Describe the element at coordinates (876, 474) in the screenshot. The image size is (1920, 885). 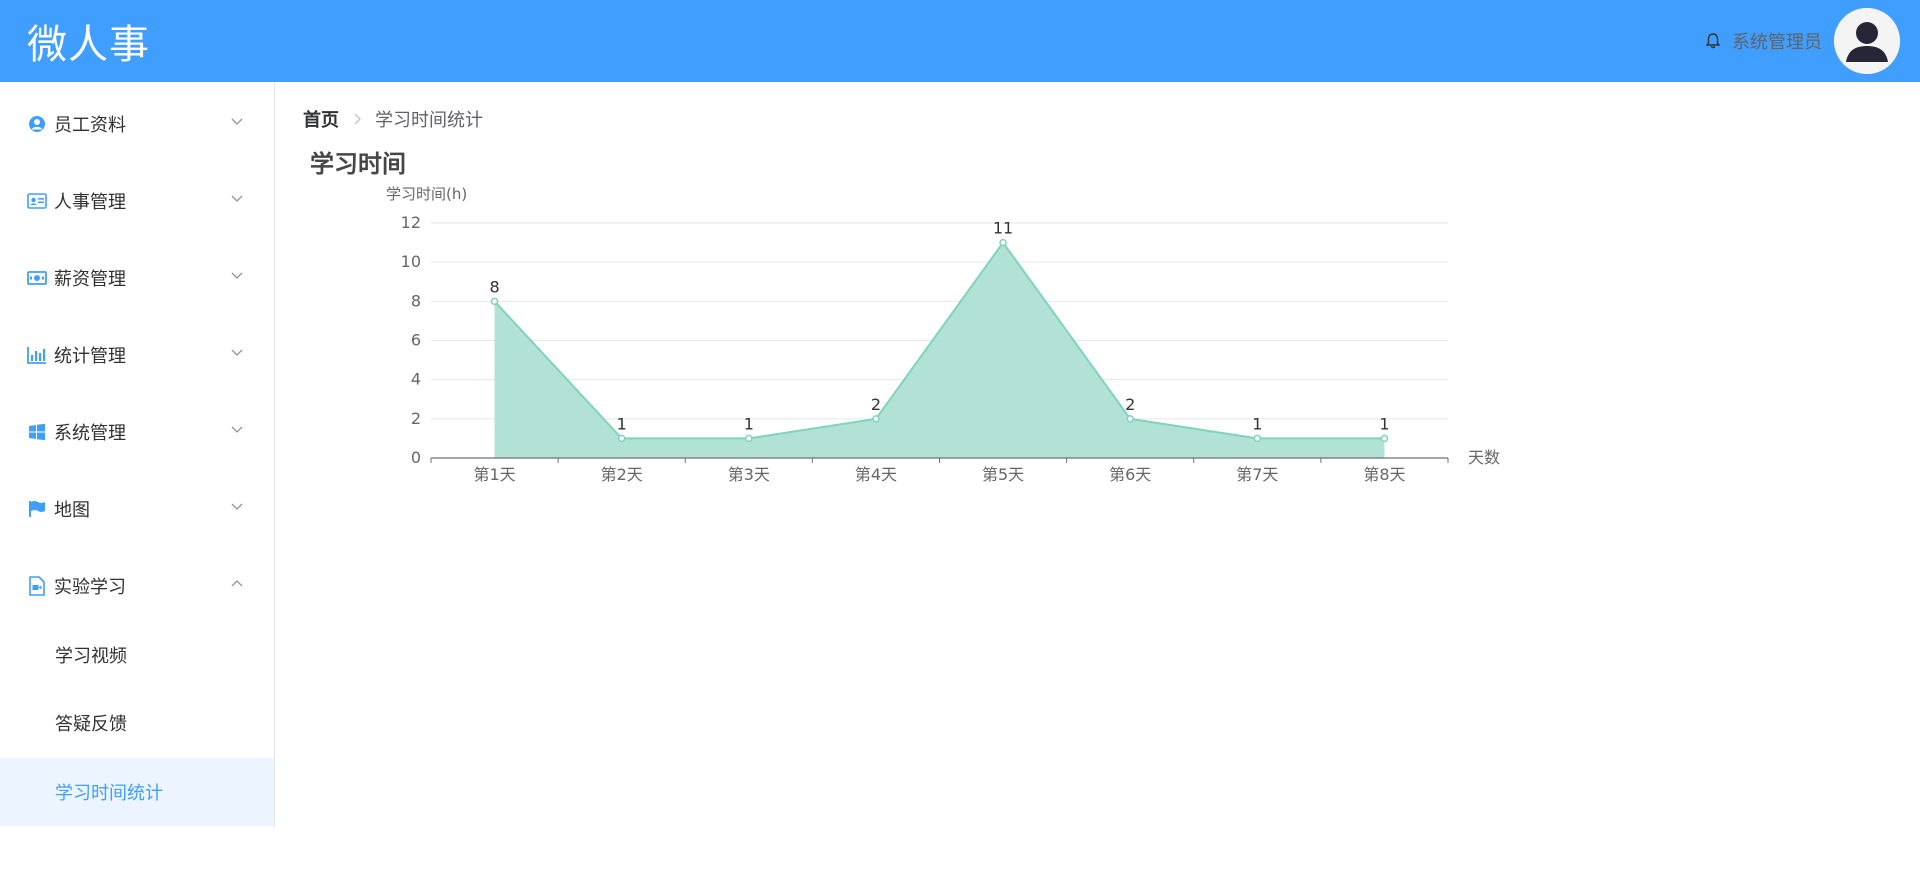
I see `x-tick-label: 第4天` at that location.